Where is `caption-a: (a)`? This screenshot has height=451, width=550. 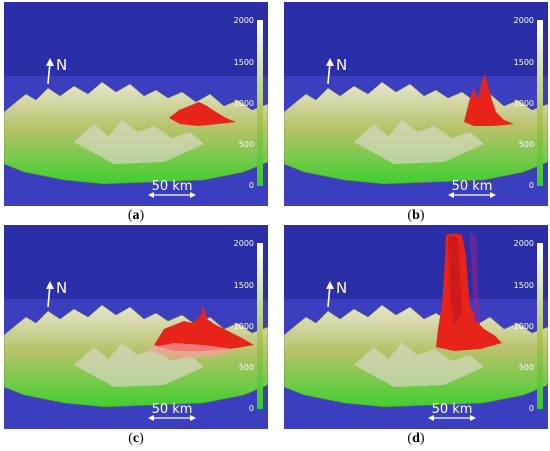 caption-a: (a) is located at coordinates (136, 216).